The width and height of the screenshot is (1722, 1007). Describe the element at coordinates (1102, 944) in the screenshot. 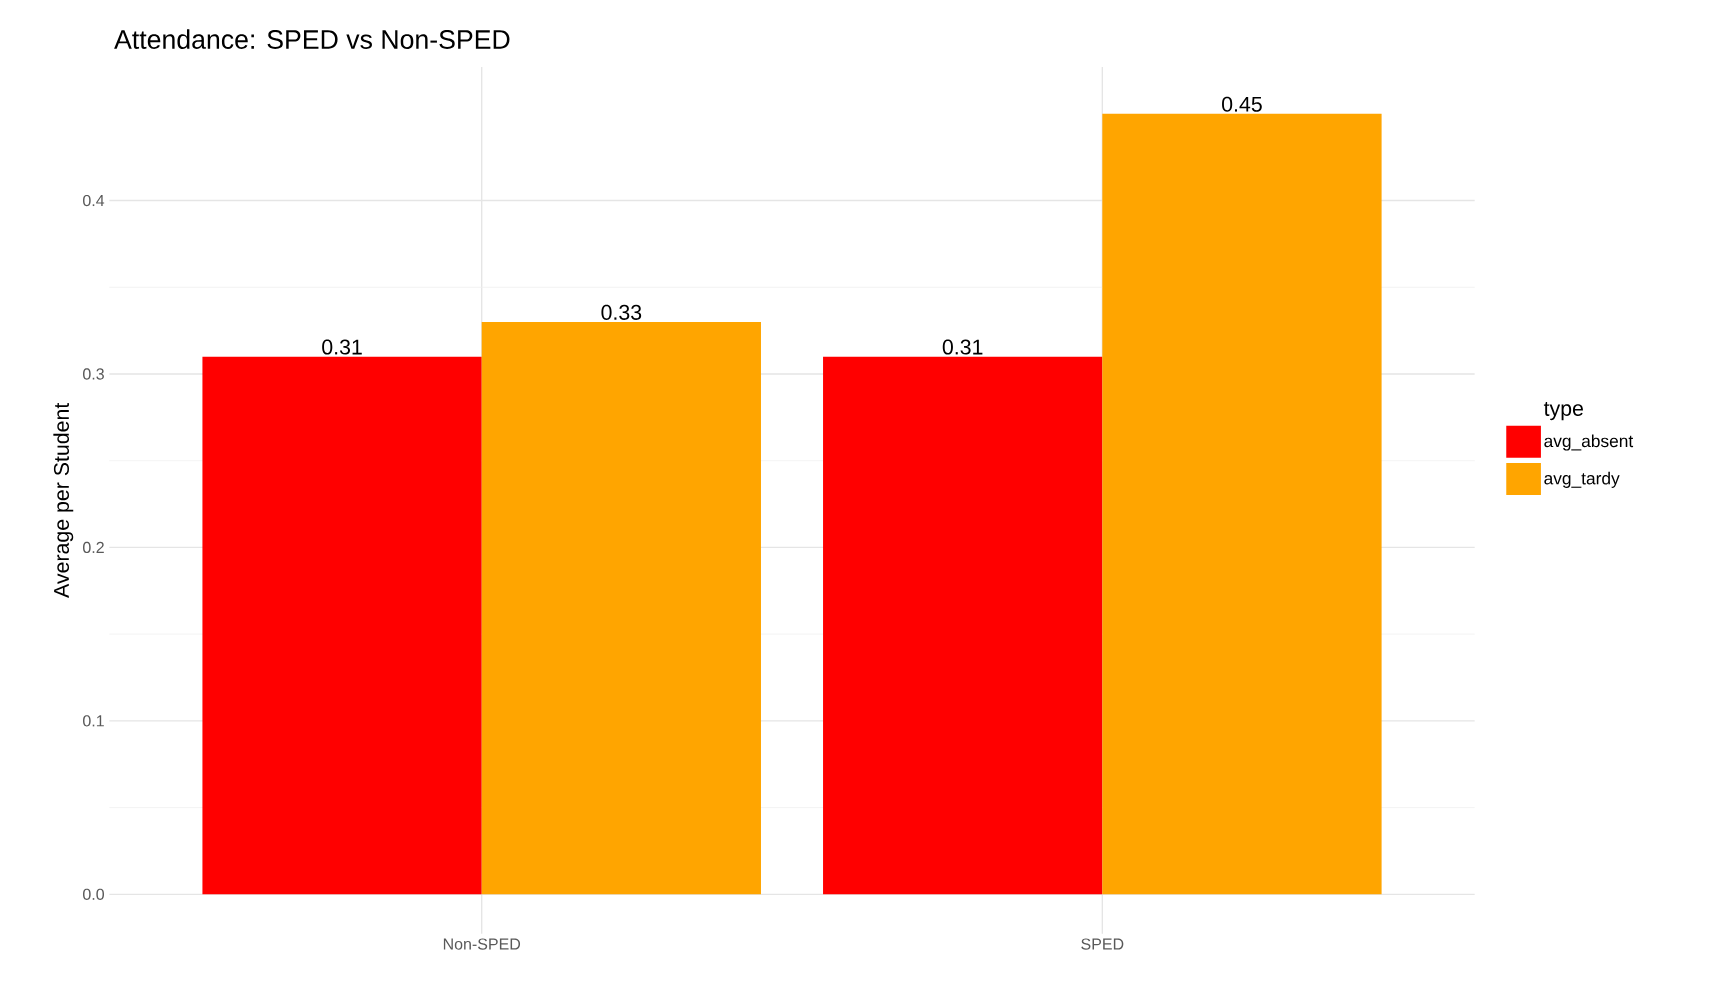

I see `x-tick-label: SPED` at that location.